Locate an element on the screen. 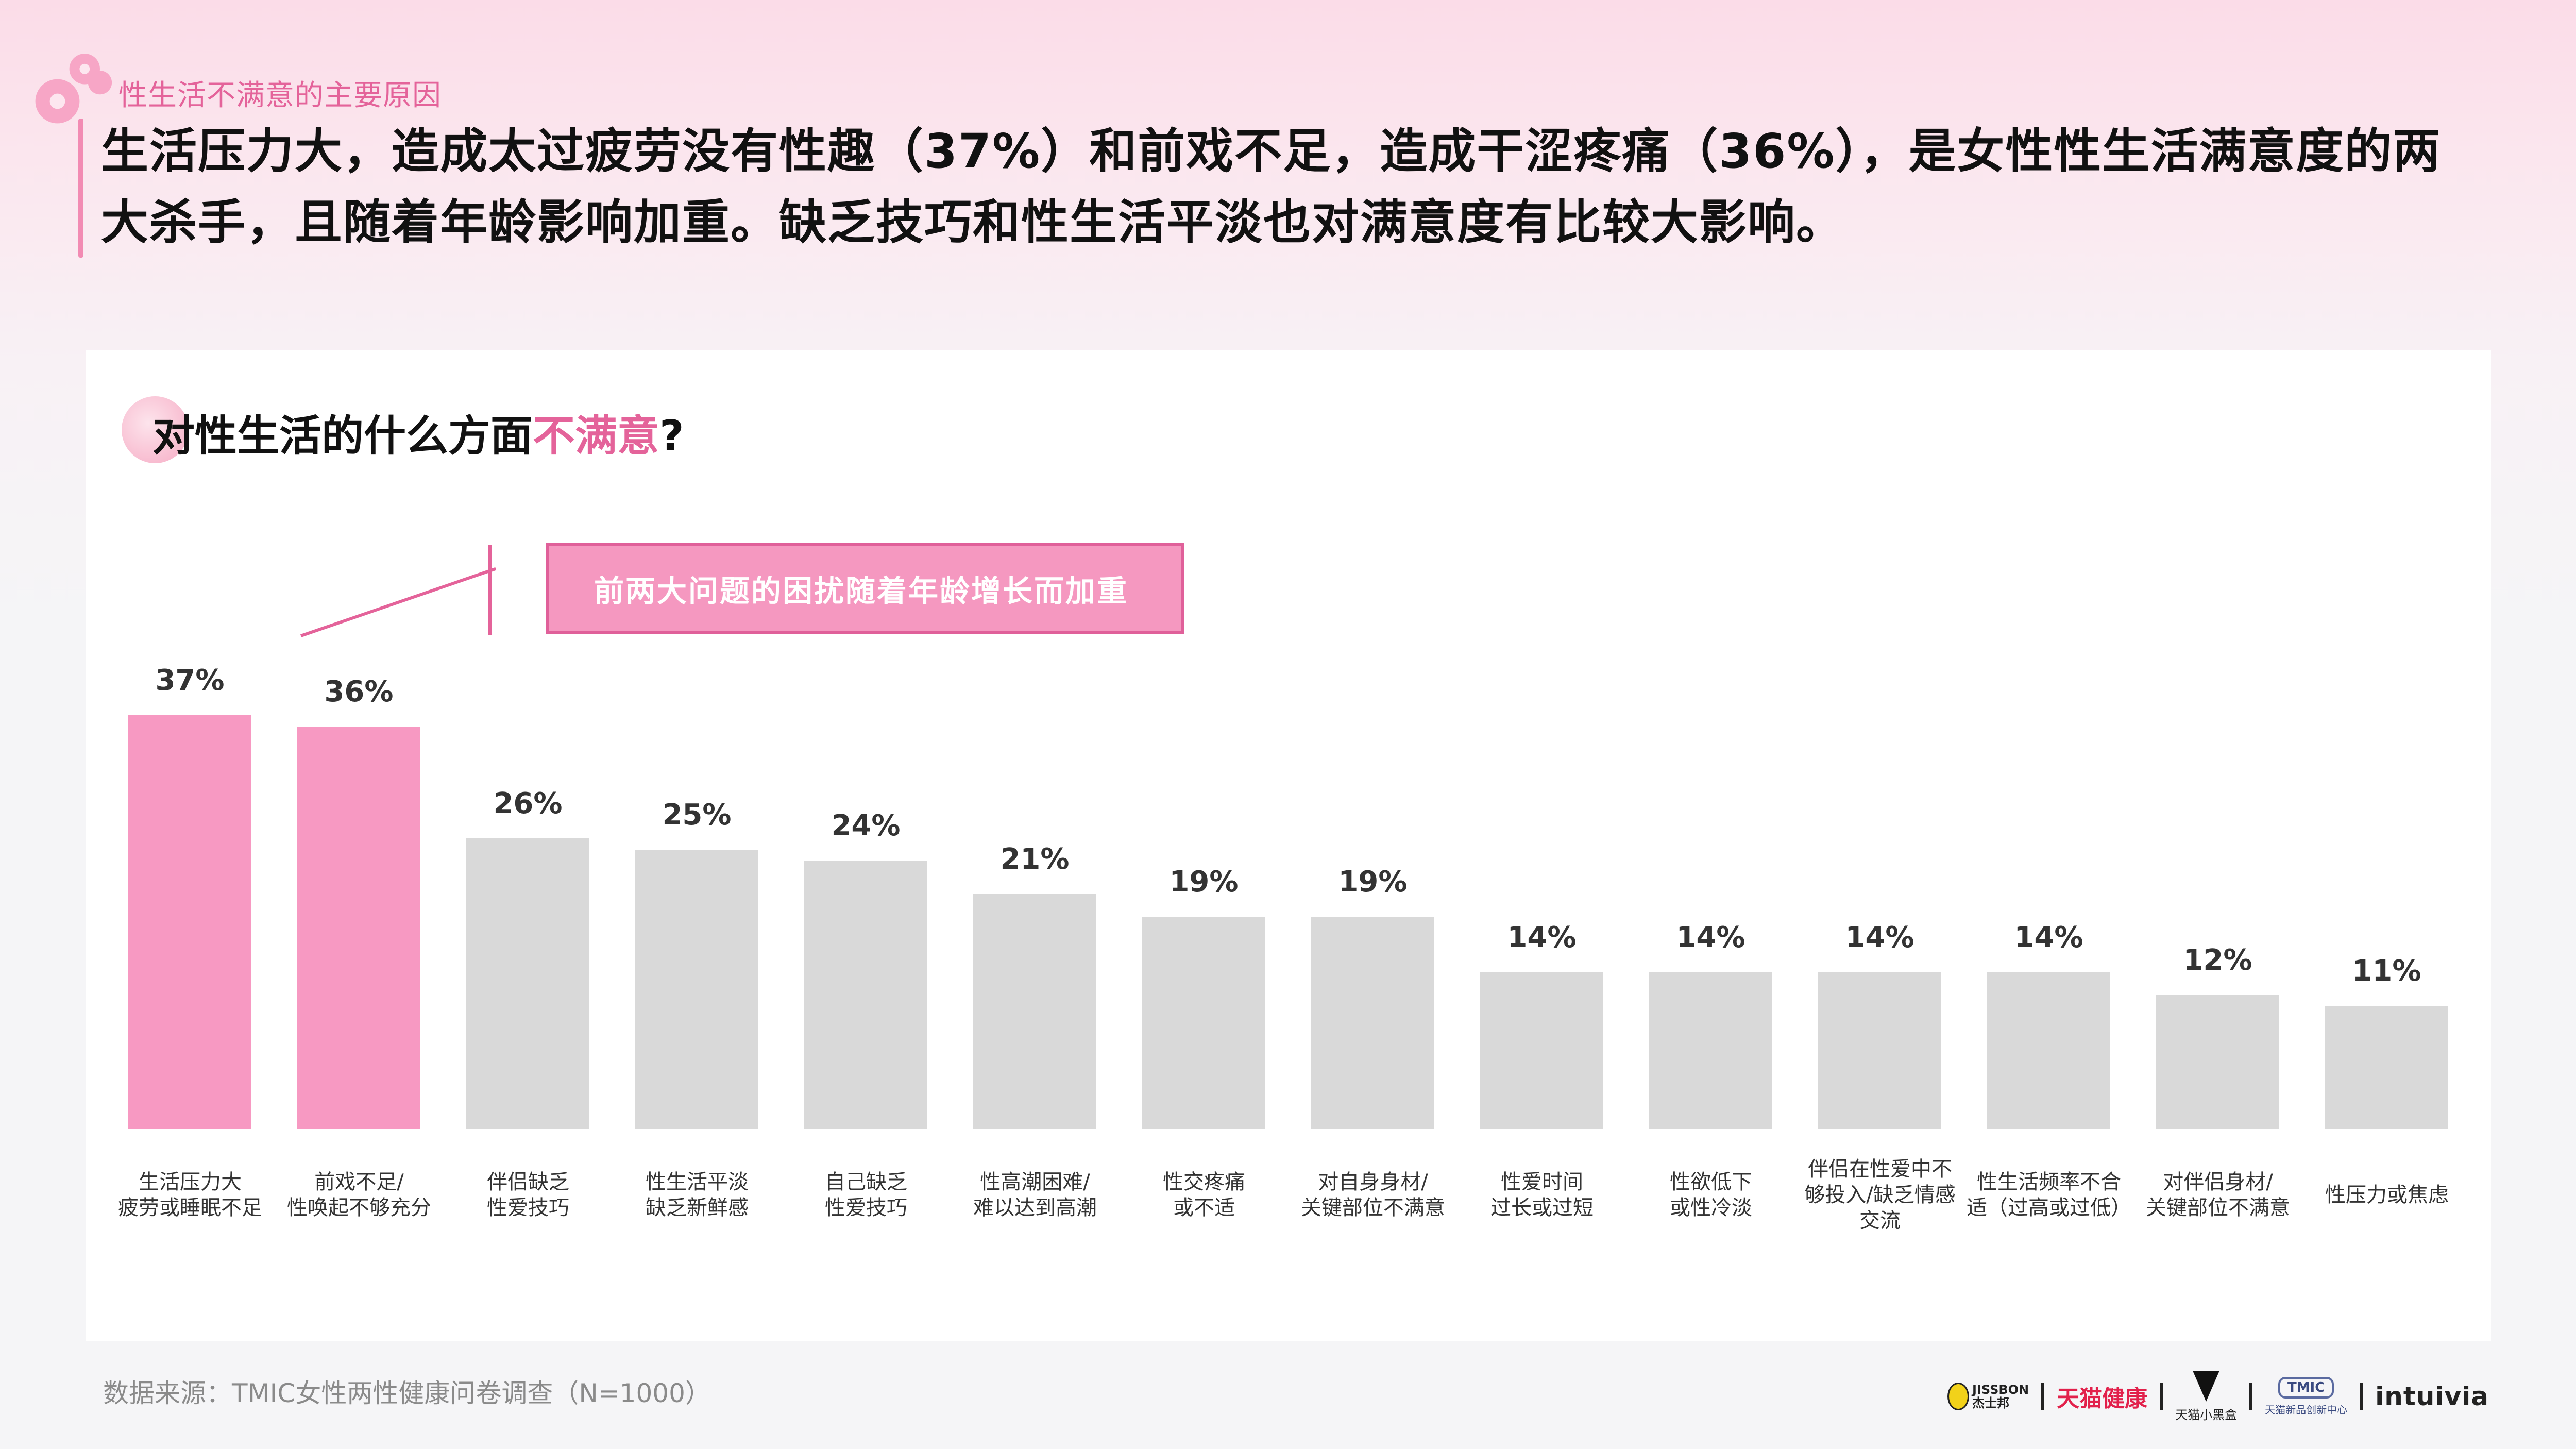 This screenshot has width=2576, height=1449. black-box-icon is located at coordinates (2206, 1386).